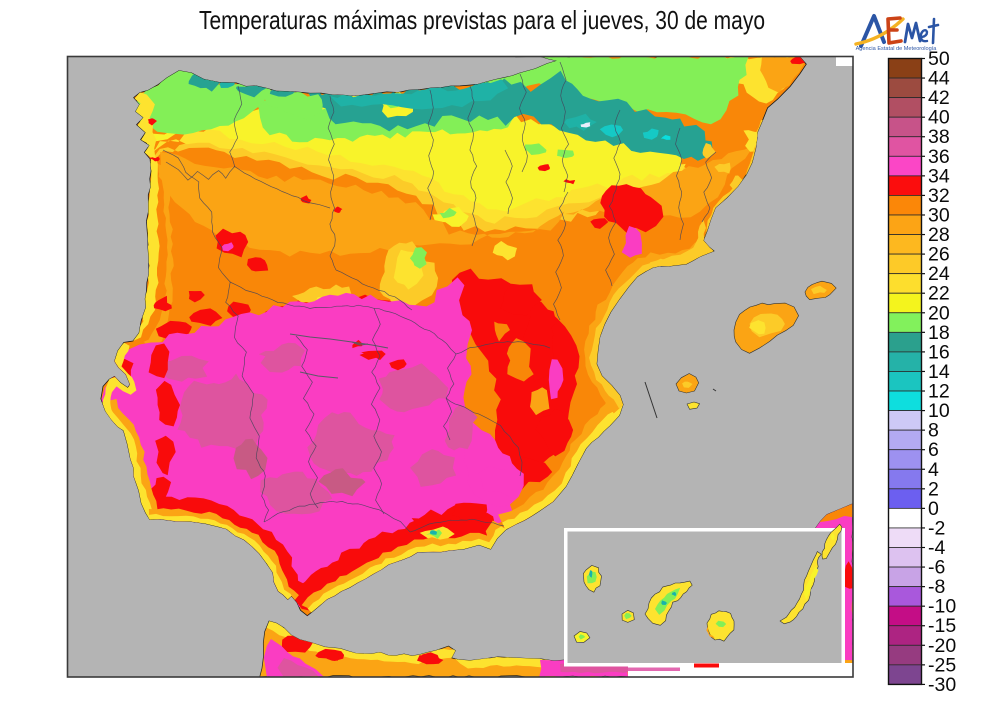 Image resolution: width=1000 pixels, height=712 pixels. What do you see at coordinates (939, 137) in the screenshot?
I see `svg-text: 38` at bounding box center [939, 137].